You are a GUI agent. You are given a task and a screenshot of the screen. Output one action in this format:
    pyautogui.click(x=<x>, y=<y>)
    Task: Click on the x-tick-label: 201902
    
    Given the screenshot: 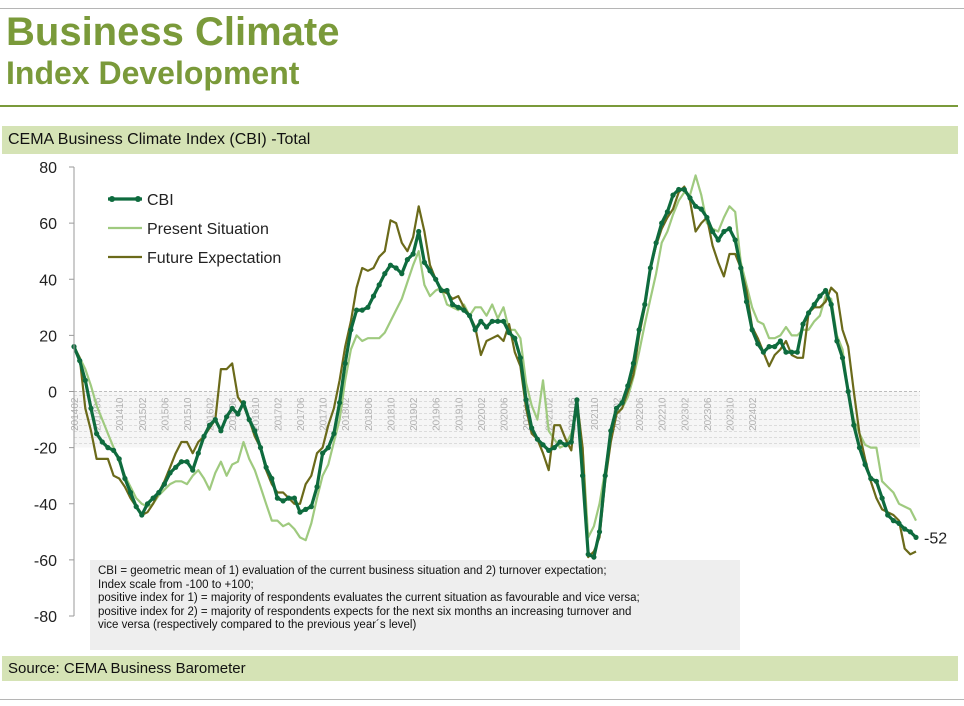 What is the action you would take?
    pyautogui.click(x=414, y=414)
    